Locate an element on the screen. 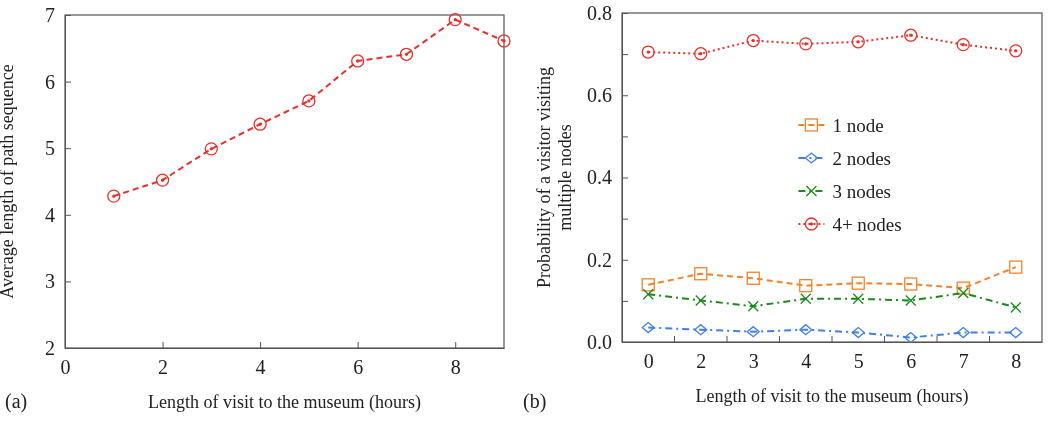 Image resolution: width=1049 pixels, height=423 pixels. y-tick-label: 6 is located at coordinates (50, 81).